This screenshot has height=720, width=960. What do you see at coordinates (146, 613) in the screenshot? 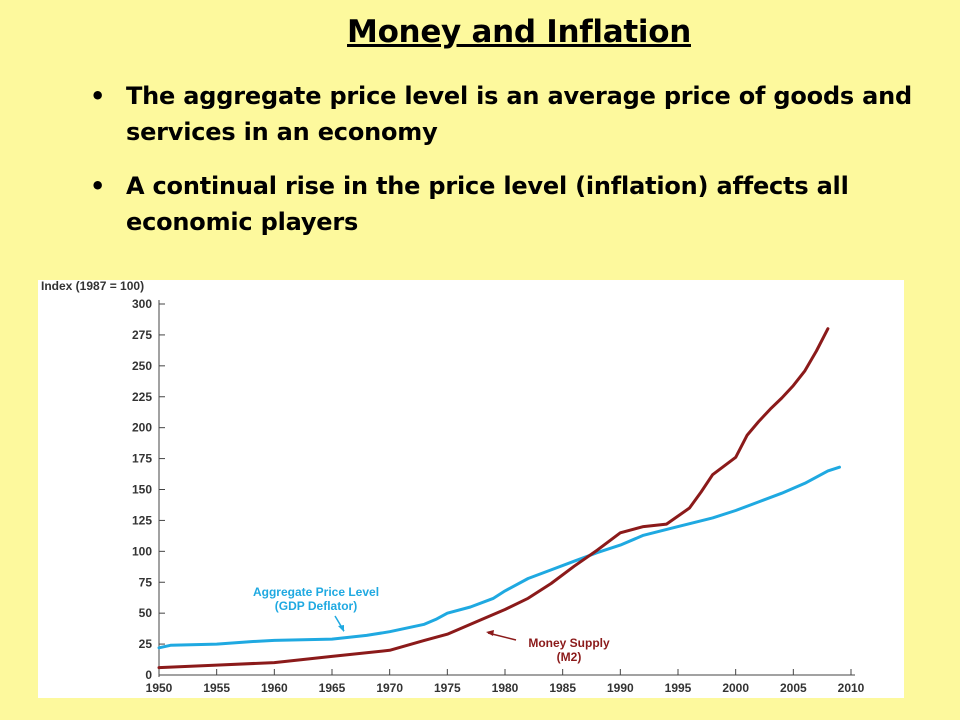
I see `y-tick-label: 50` at bounding box center [146, 613].